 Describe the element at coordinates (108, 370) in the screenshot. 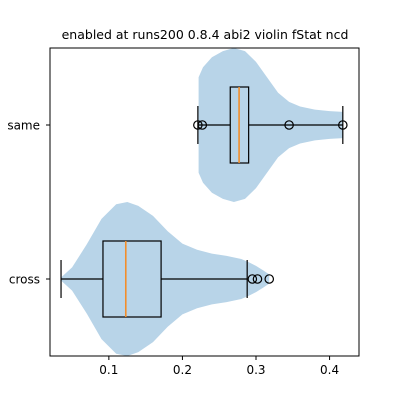

I see `x-tick-label-0: 0.1` at that location.